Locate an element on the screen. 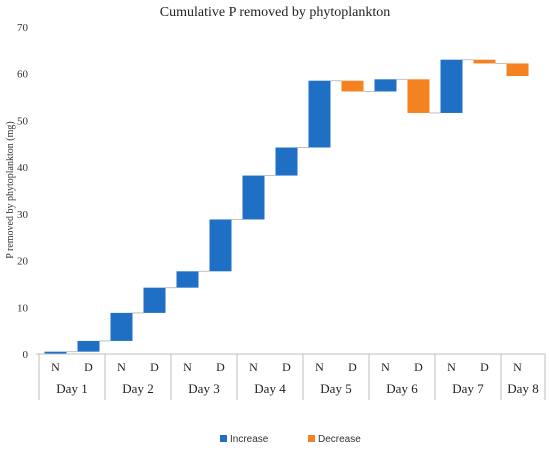 This screenshot has width=550, height=450. y-tick-label: 0 is located at coordinates (26, 355).